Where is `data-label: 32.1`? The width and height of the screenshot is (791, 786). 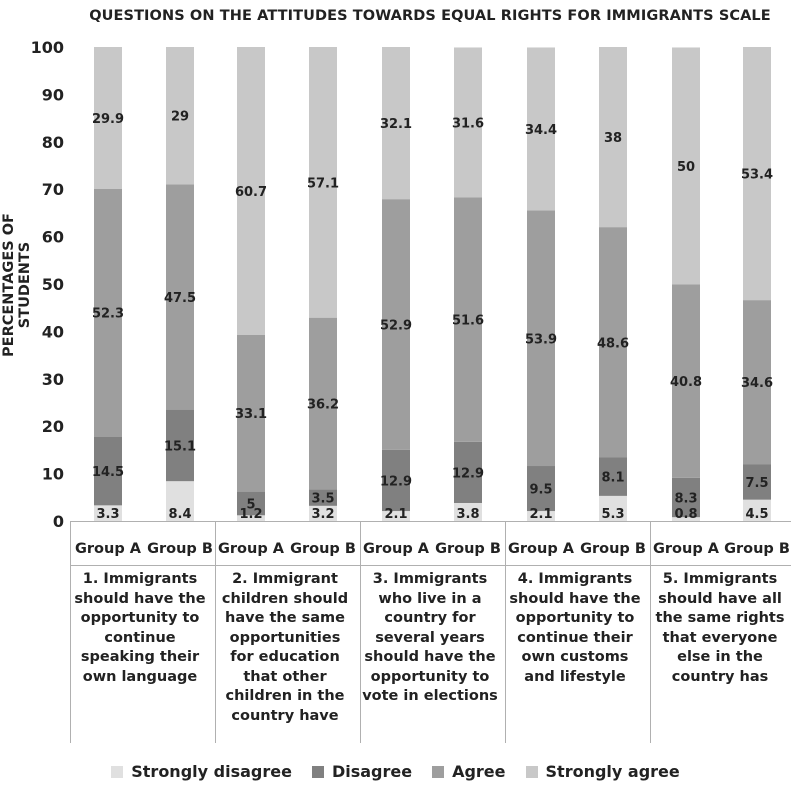 data-label: 32.1 is located at coordinates (396, 124).